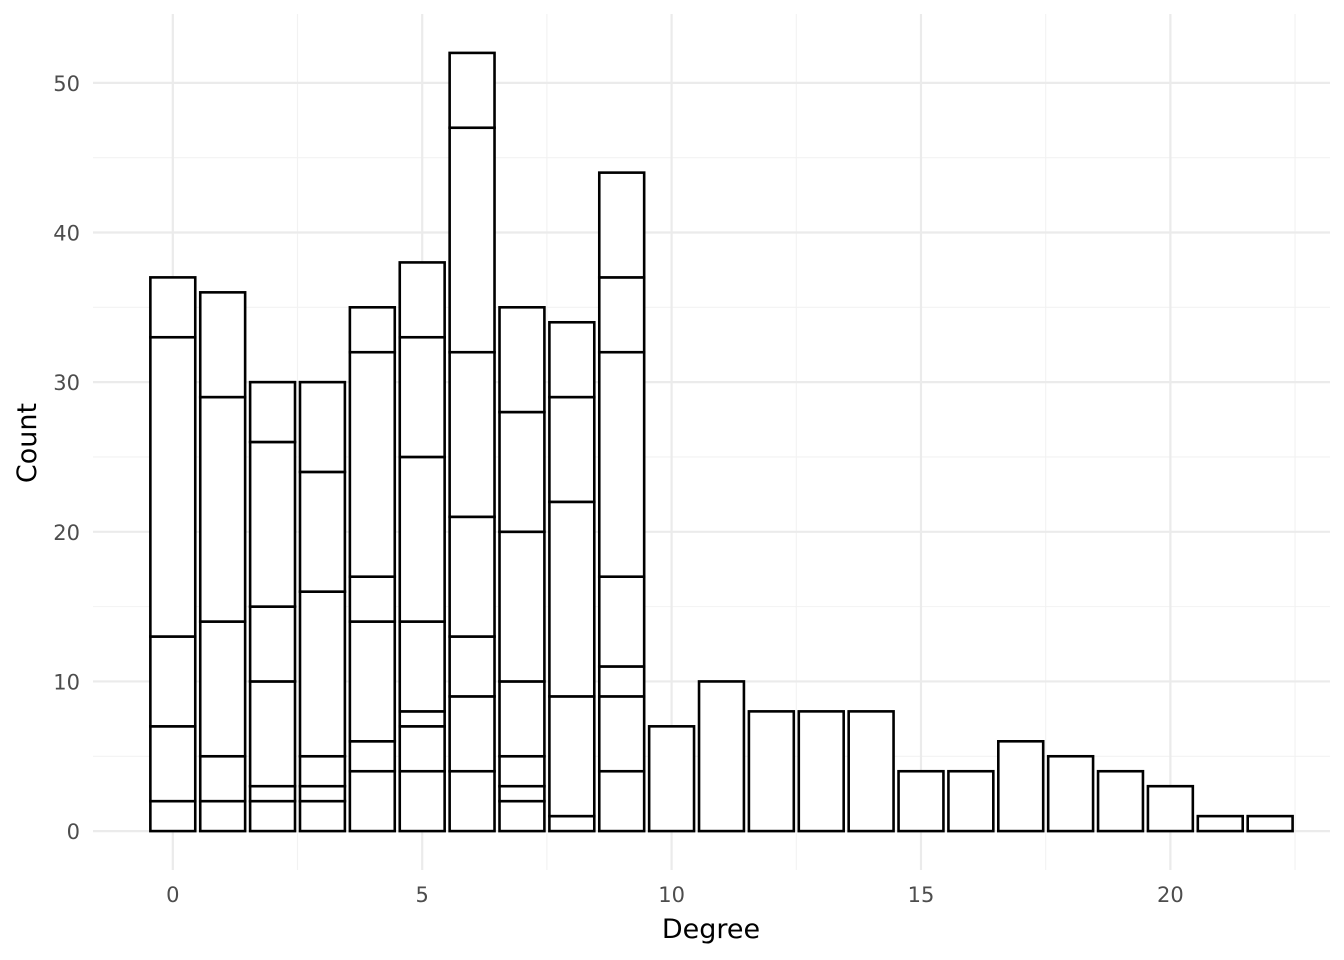 The height and width of the screenshot is (960, 1344). Describe the element at coordinates (66, 233) in the screenshot. I see `y-tick-label: 40` at that location.